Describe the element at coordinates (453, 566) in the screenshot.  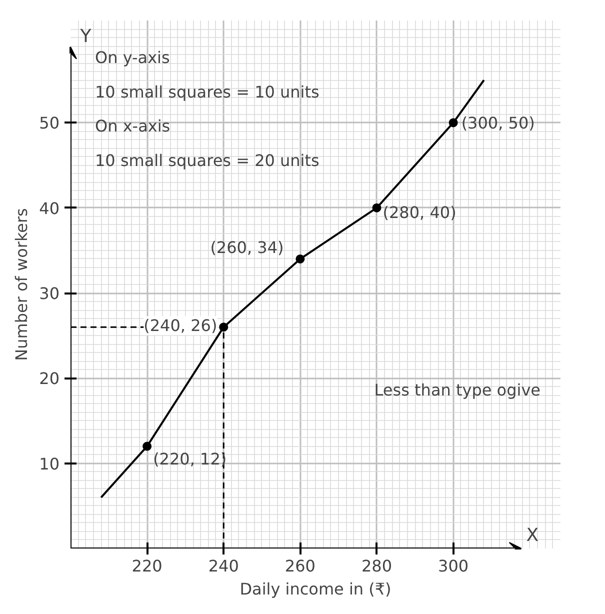
I see `x-tick-label: 300` at that location.